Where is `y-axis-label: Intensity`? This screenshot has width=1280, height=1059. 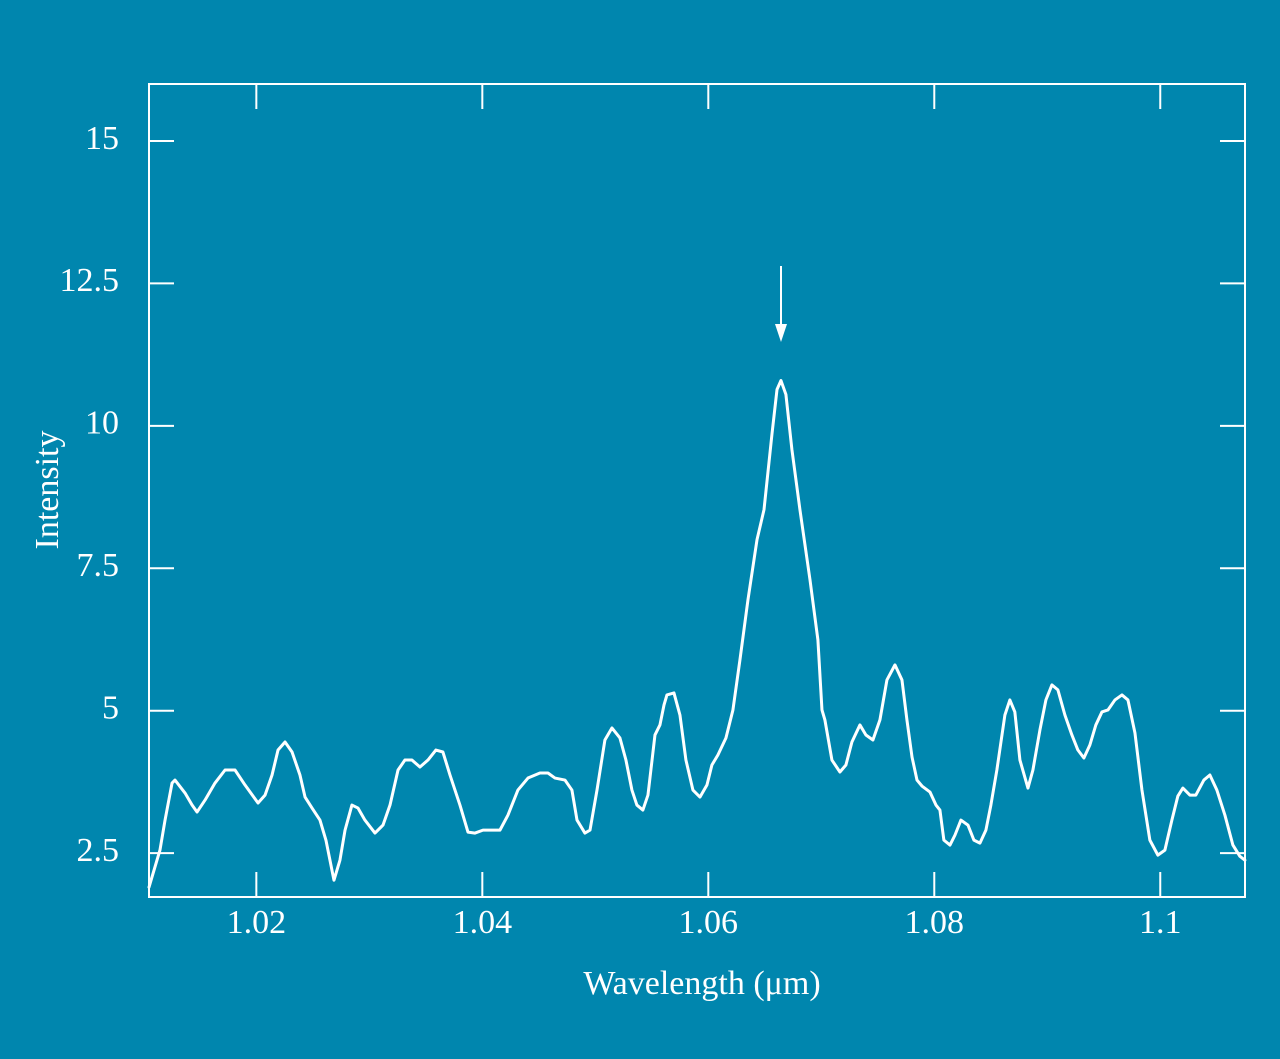
y-axis-label: Intensity is located at coordinates (47, 490).